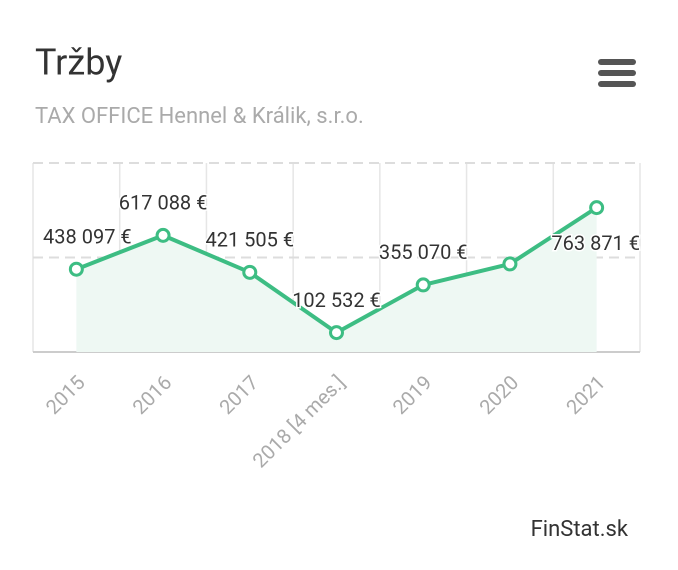 This screenshot has height=570, width=678. I want to click on x-tick-label: 2016, so click(152, 394).